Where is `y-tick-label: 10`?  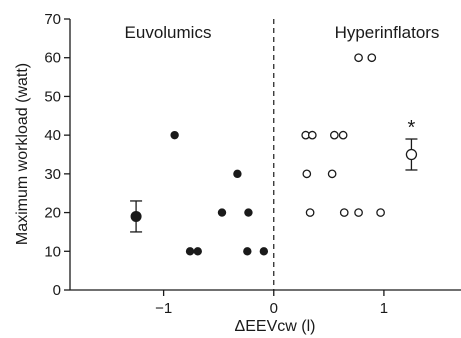 y-tick-label: 10 is located at coordinates (52, 251).